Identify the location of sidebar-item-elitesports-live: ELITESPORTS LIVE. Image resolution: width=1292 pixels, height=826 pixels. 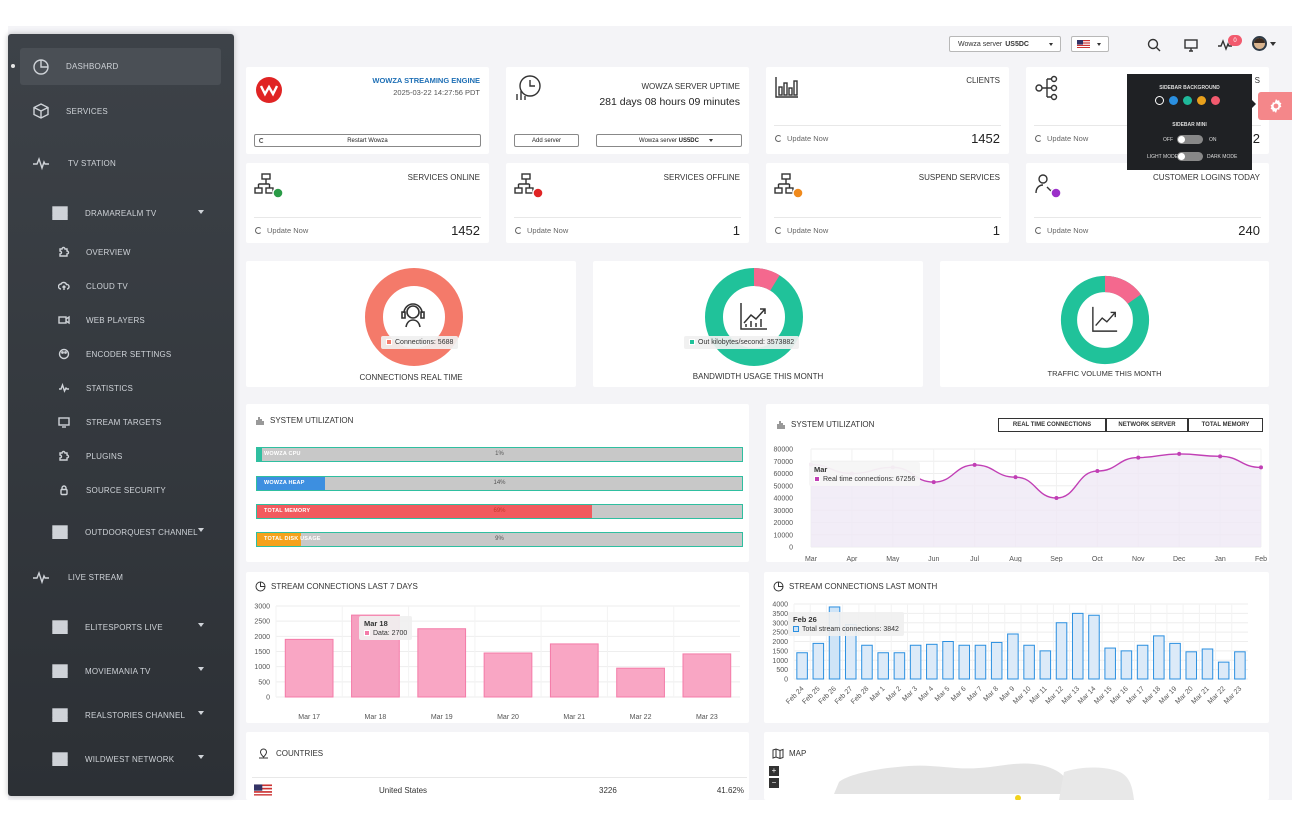
(132, 627).